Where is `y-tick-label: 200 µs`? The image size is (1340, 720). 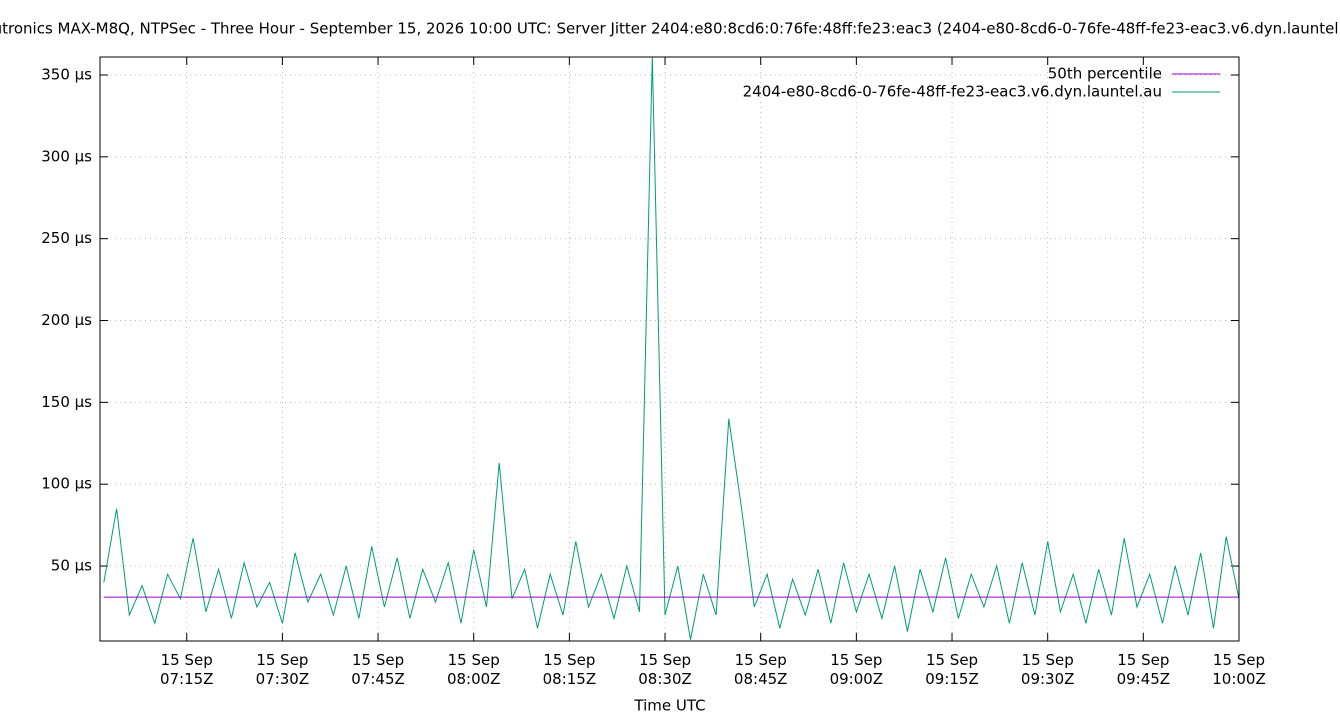 y-tick-label: 200 µs is located at coordinates (66, 320).